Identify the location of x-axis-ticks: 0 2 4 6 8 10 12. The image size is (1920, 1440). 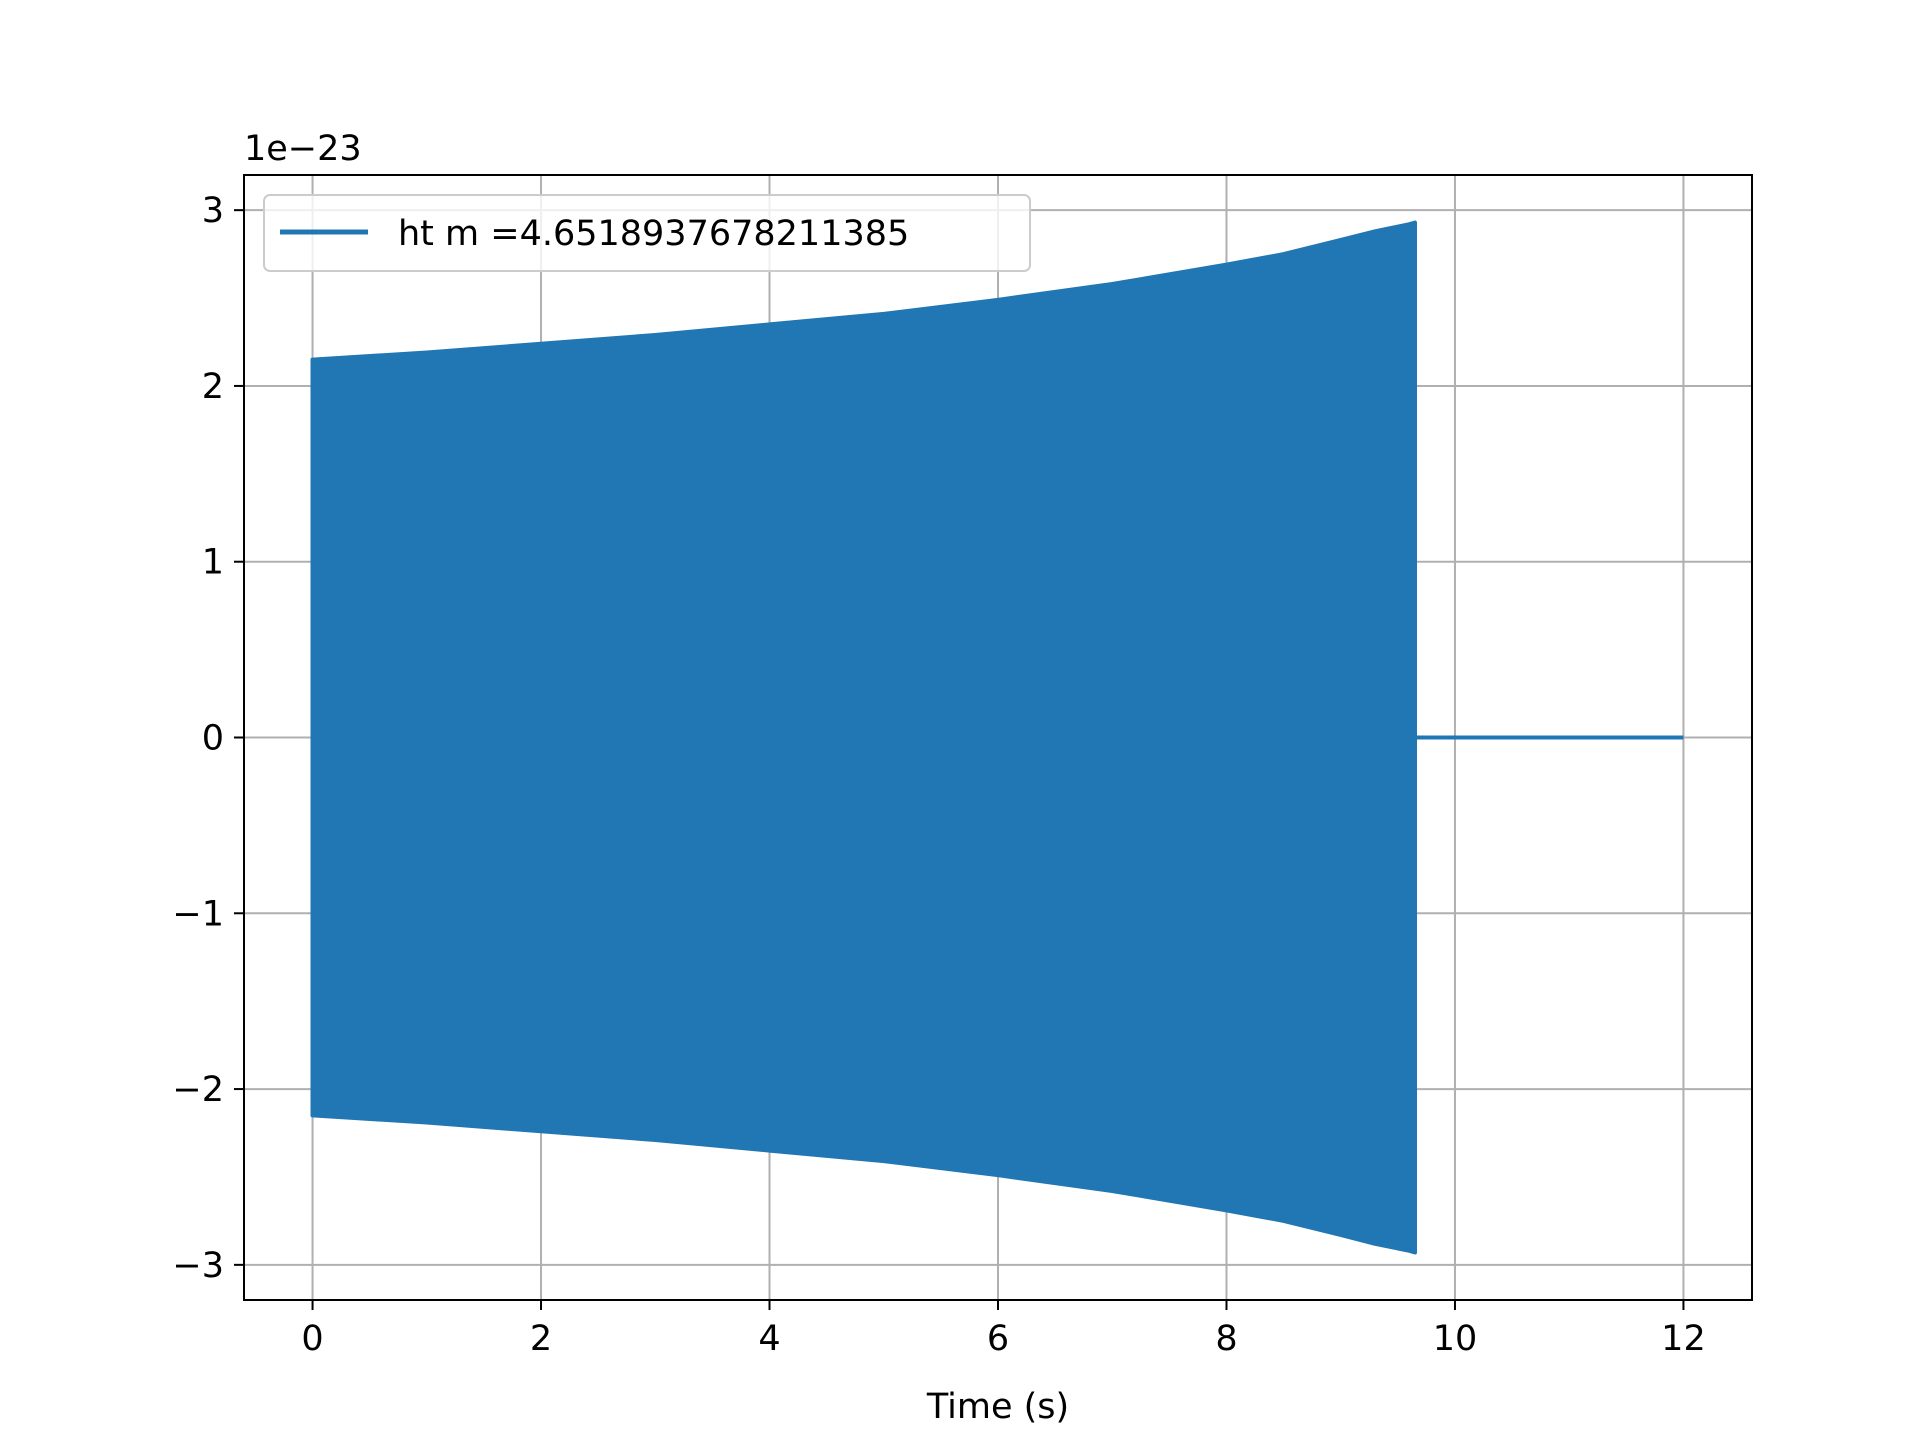
(1003, 1329).